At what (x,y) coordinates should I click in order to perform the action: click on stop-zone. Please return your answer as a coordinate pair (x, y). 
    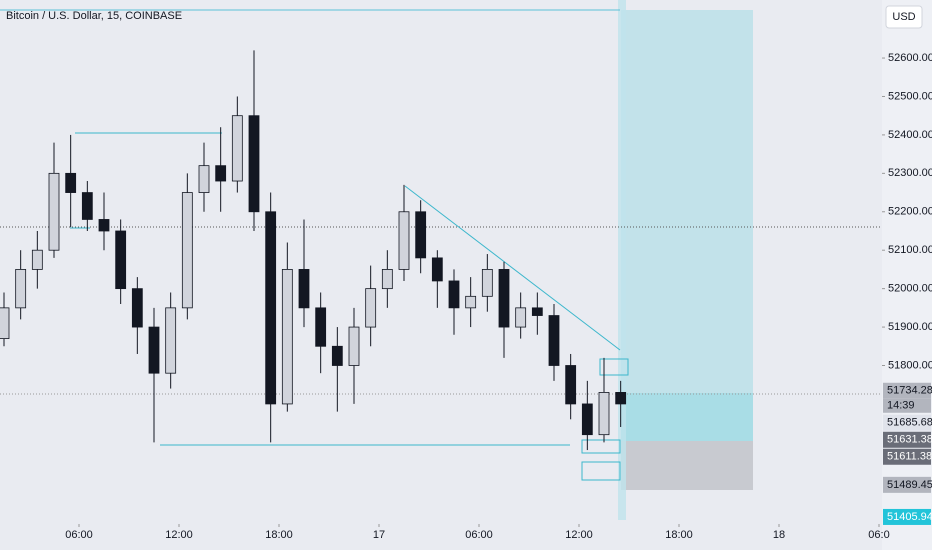
    Looking at the image, I should click on (687, 465).